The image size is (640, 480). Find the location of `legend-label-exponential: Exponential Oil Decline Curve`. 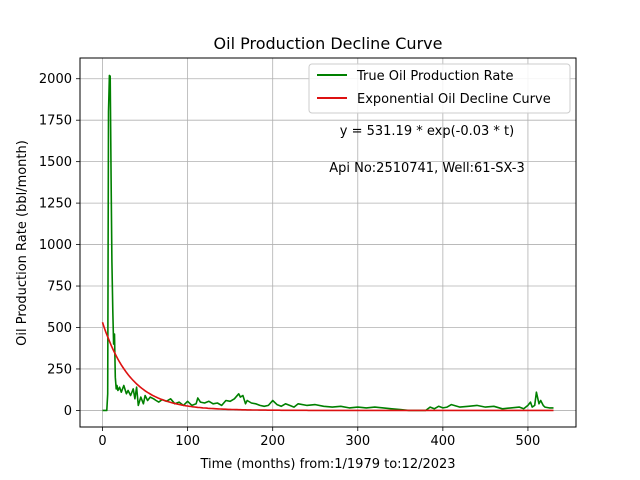

legend-label-exponential: Exponential Oil Decline Curve is located at coordinates (454, 99).